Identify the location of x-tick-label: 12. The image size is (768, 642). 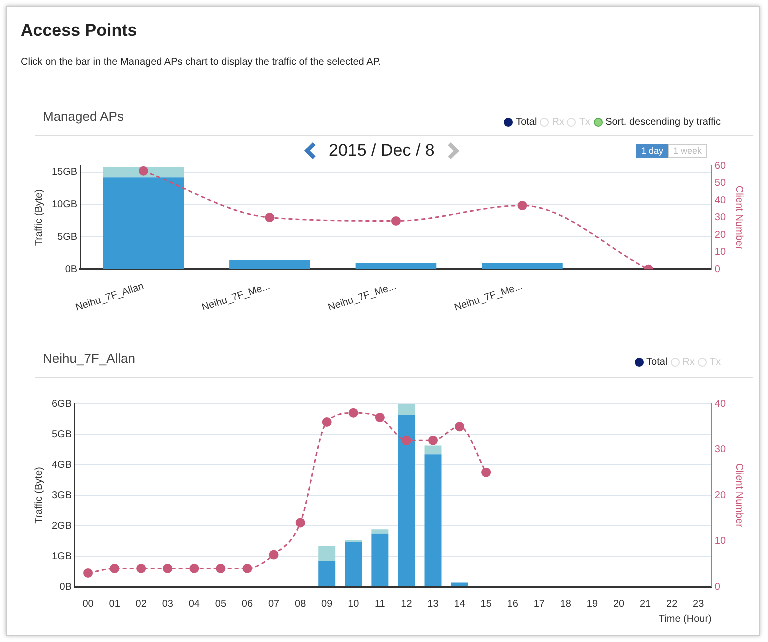
(407, 604).